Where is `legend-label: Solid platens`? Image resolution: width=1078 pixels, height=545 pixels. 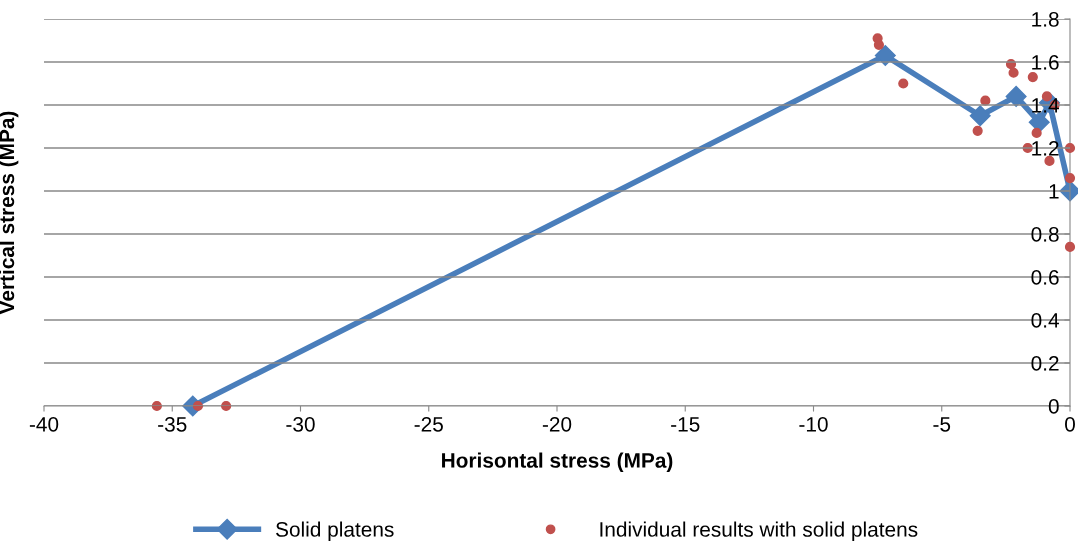
legend-label: Solid platens is located at coordinates (335, 531).